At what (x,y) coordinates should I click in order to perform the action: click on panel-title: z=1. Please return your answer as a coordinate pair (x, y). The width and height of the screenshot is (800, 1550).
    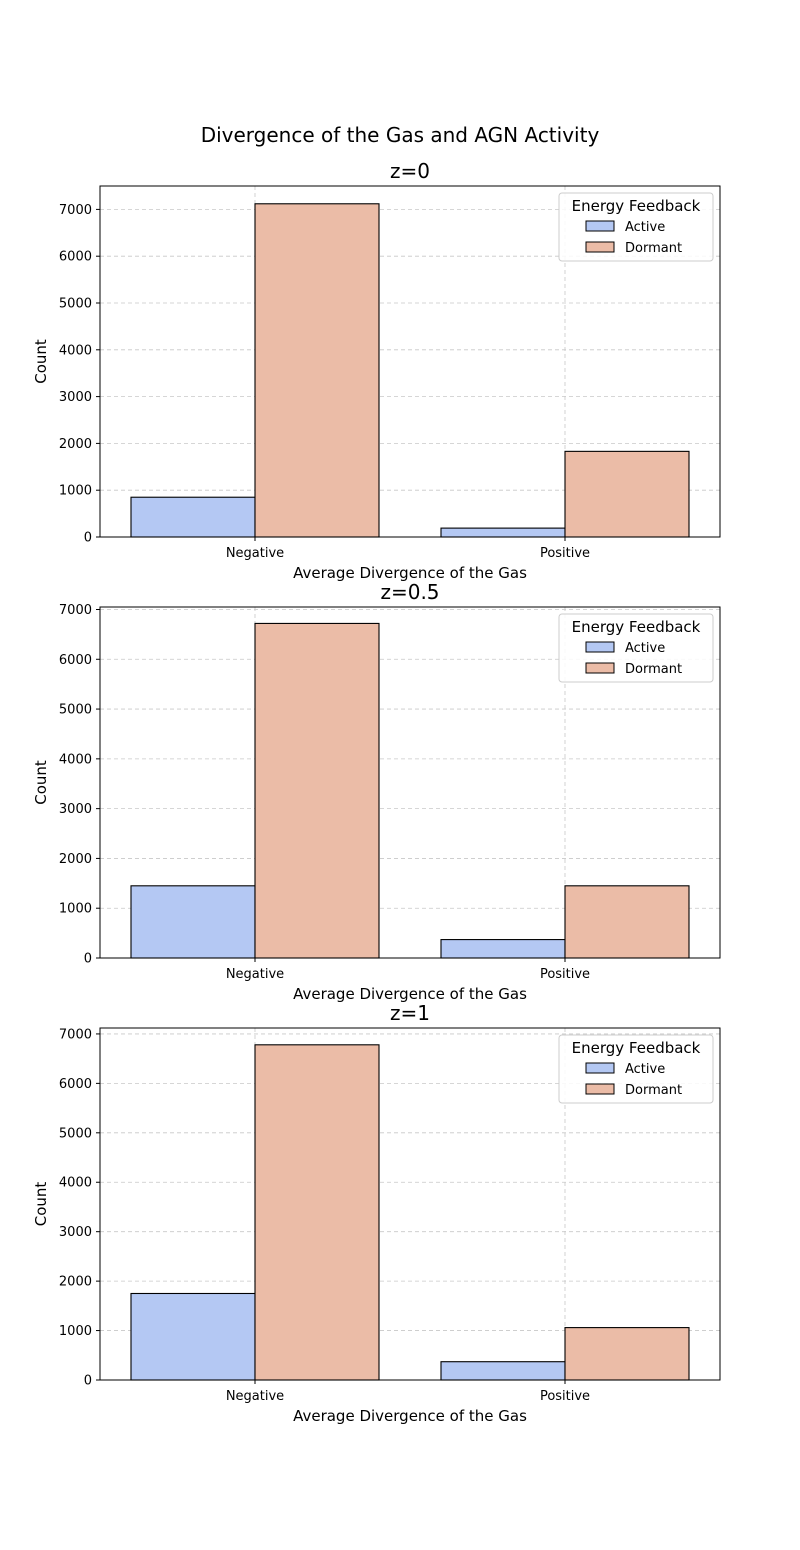
    Looking at the image, I should click on (410, 1013).